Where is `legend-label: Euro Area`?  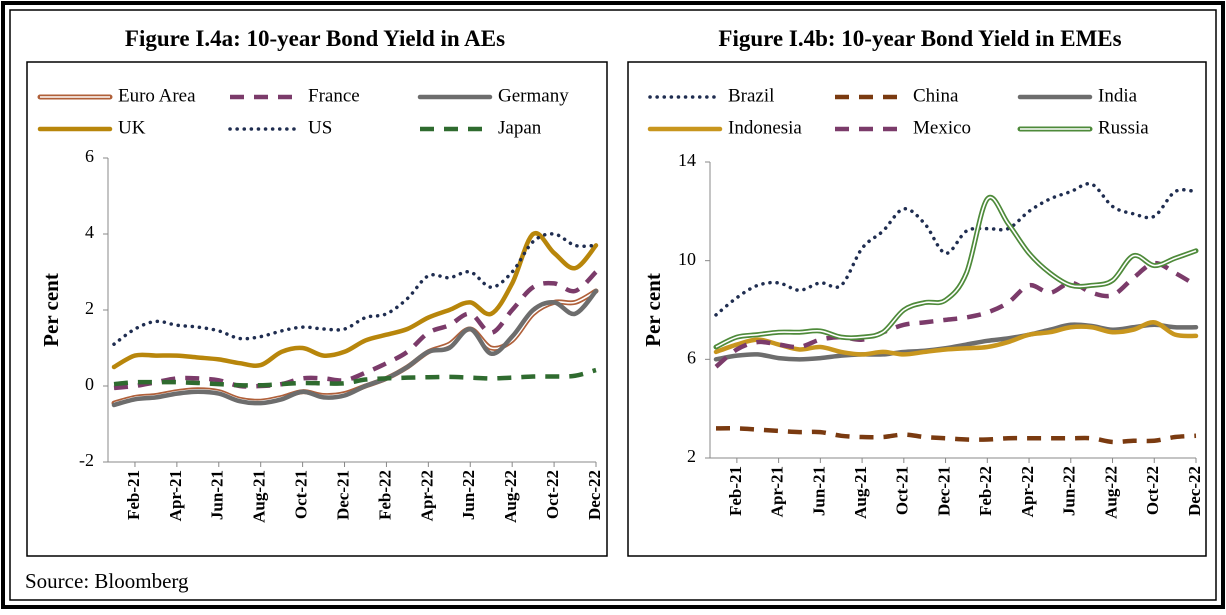
legend-label: Euro Area is located at coordinates (157, 95).